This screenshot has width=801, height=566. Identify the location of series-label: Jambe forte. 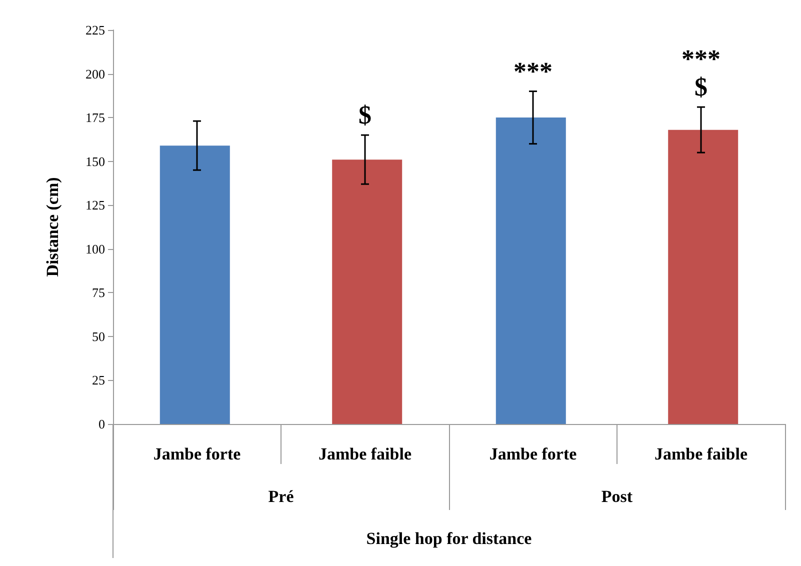
(197, 454).